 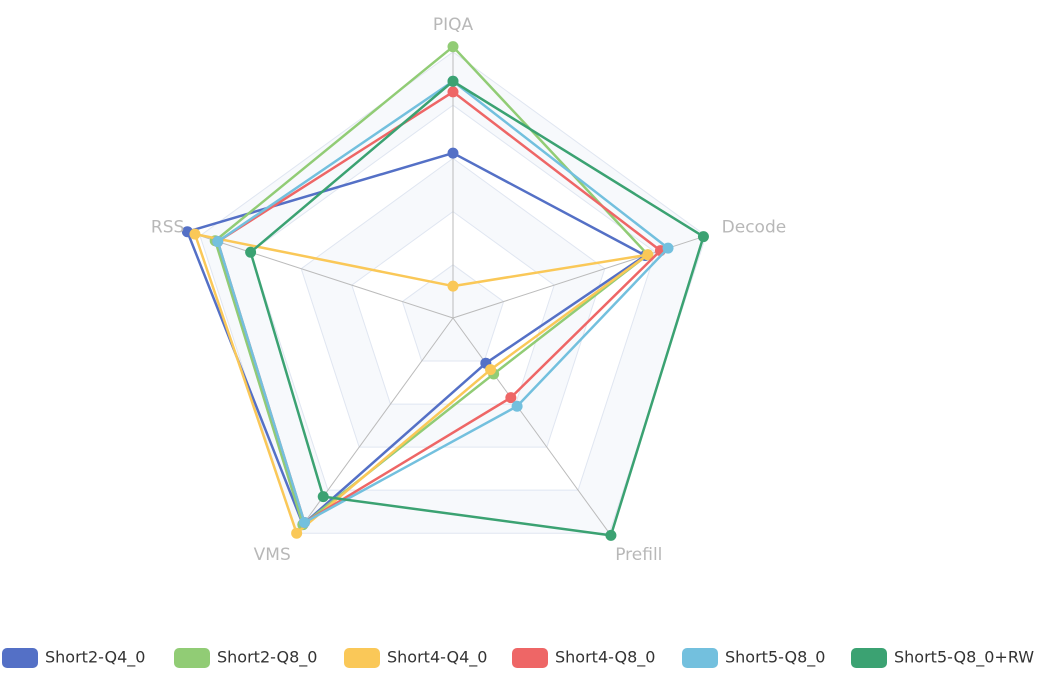 I want to click on legend-label: Short2-Q4_0, so click(x=95, y=658).